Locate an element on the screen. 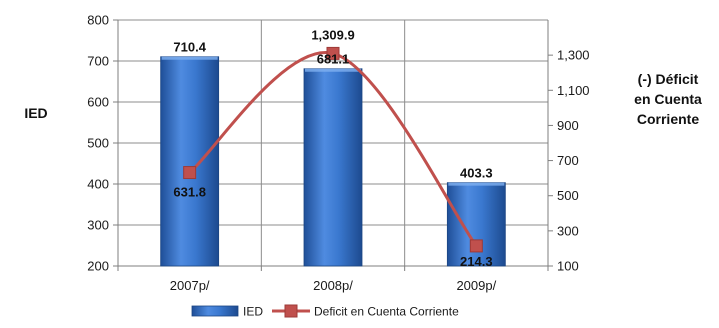 The image size is (719, 328). category-label: 2007p/ is located at coordinates (190, 285).